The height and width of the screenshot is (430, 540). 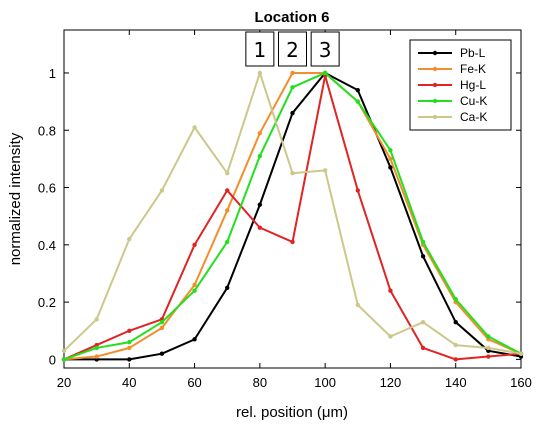 What do you see at coordinates (452, 53) in the screenshot?
I see `legend-item-pb-l: Pb-L` at bounding box center [452, 53].